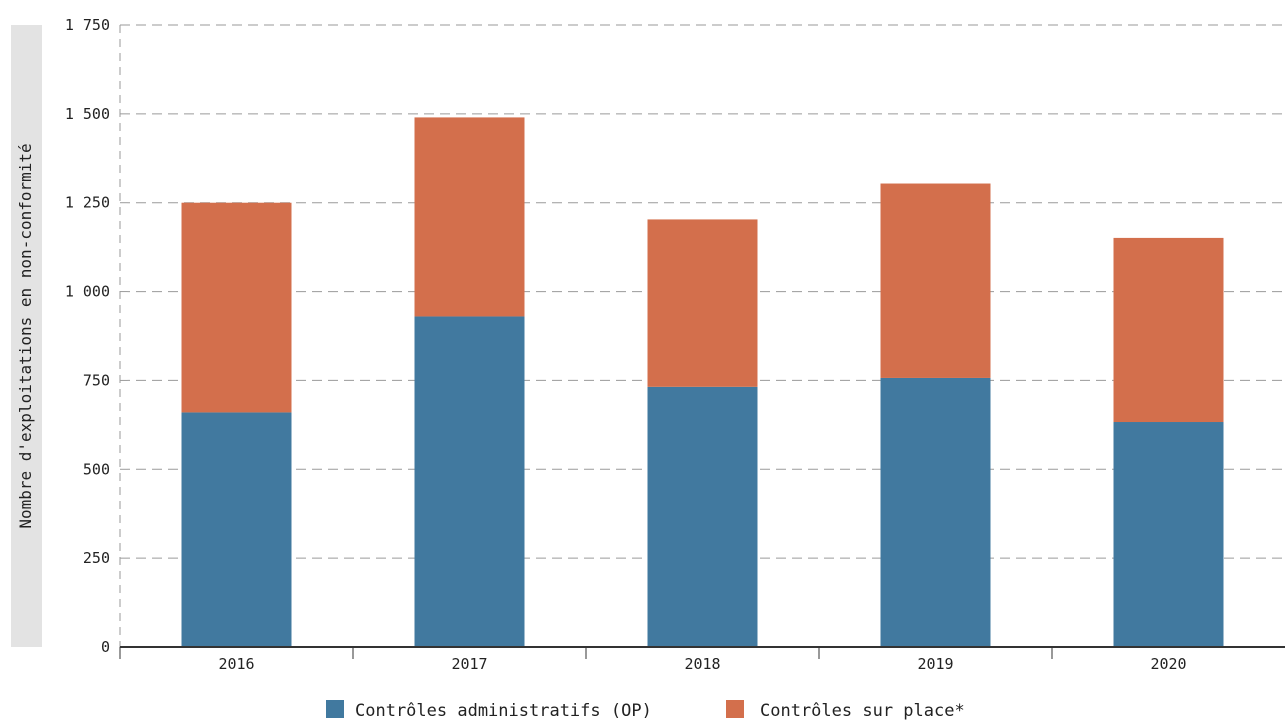  I want to click on y-tick-label: 1 250, so click(87, 203).